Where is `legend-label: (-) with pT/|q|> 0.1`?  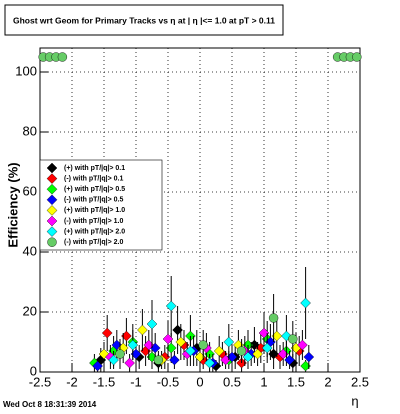 legend-label: (-) with pT/|q|> 0.1 is located at coordinates (93, 178).